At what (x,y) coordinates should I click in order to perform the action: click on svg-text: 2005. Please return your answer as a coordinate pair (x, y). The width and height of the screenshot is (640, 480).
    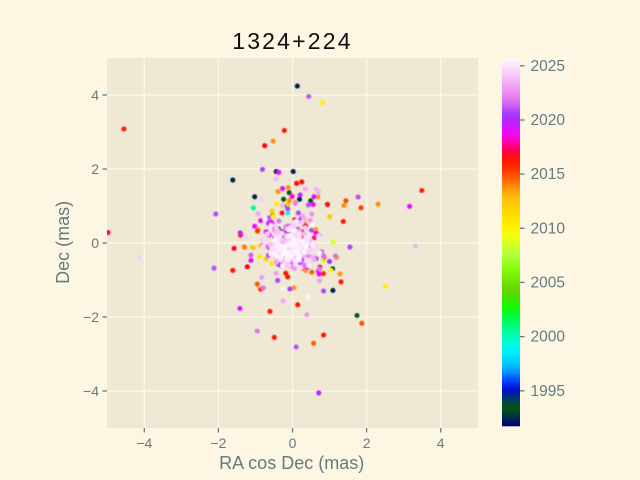
    Looking at the image, I should click on (548, 282).